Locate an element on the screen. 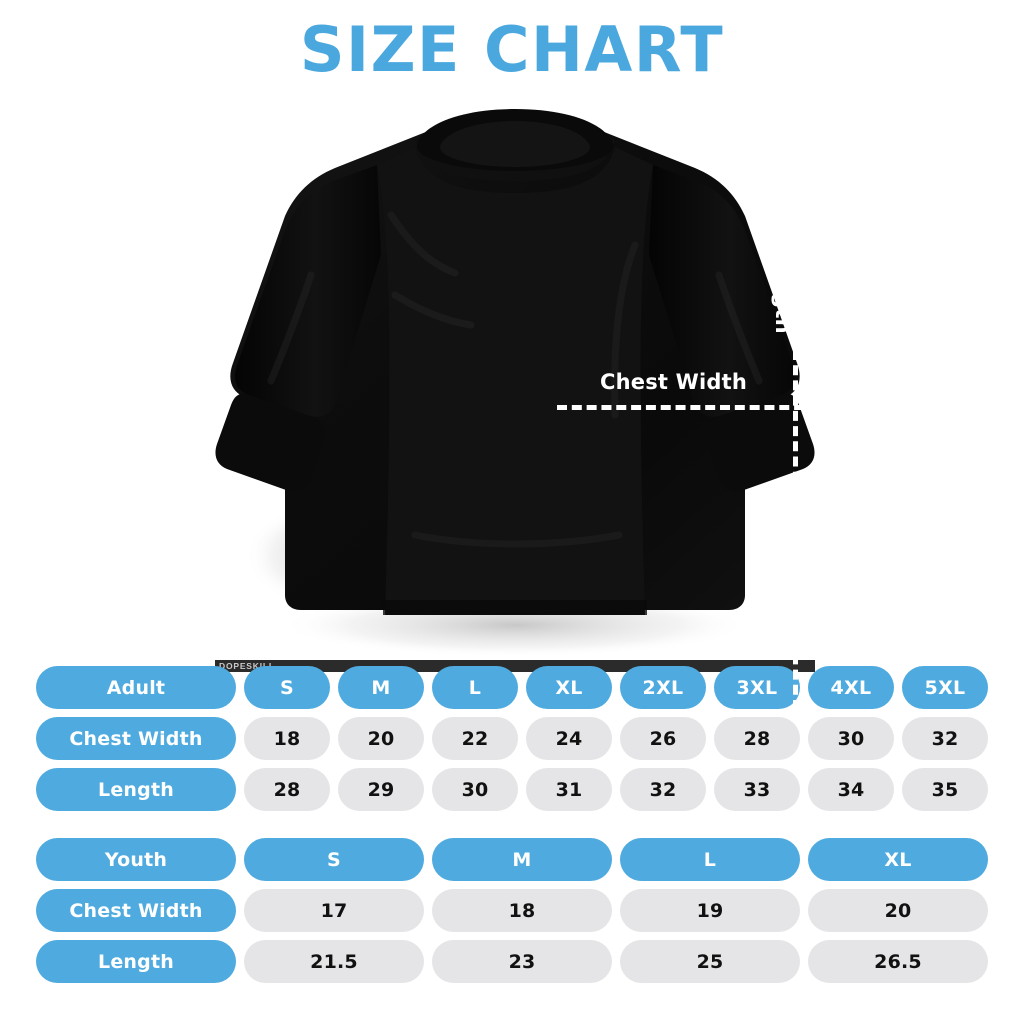  collar-inner is located at coordinates (515, 144).